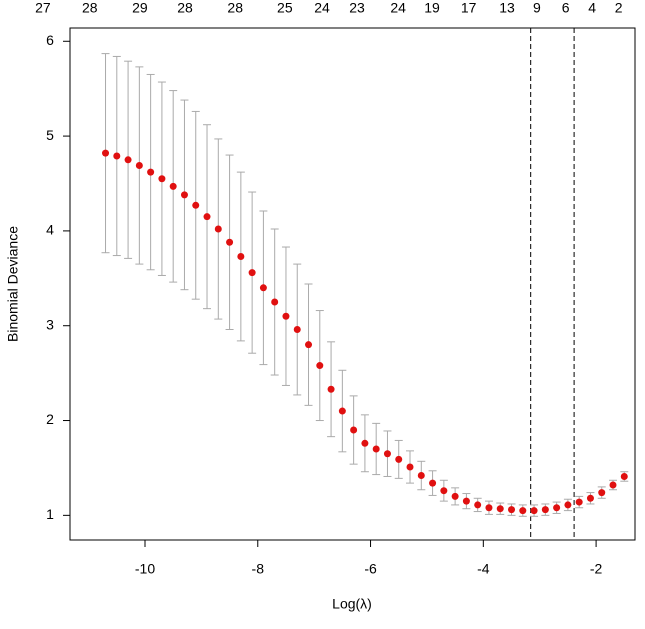  Describe the element at coordinates (50, 514) in the screenshot. I see `y-tick-label: 1` at that location.